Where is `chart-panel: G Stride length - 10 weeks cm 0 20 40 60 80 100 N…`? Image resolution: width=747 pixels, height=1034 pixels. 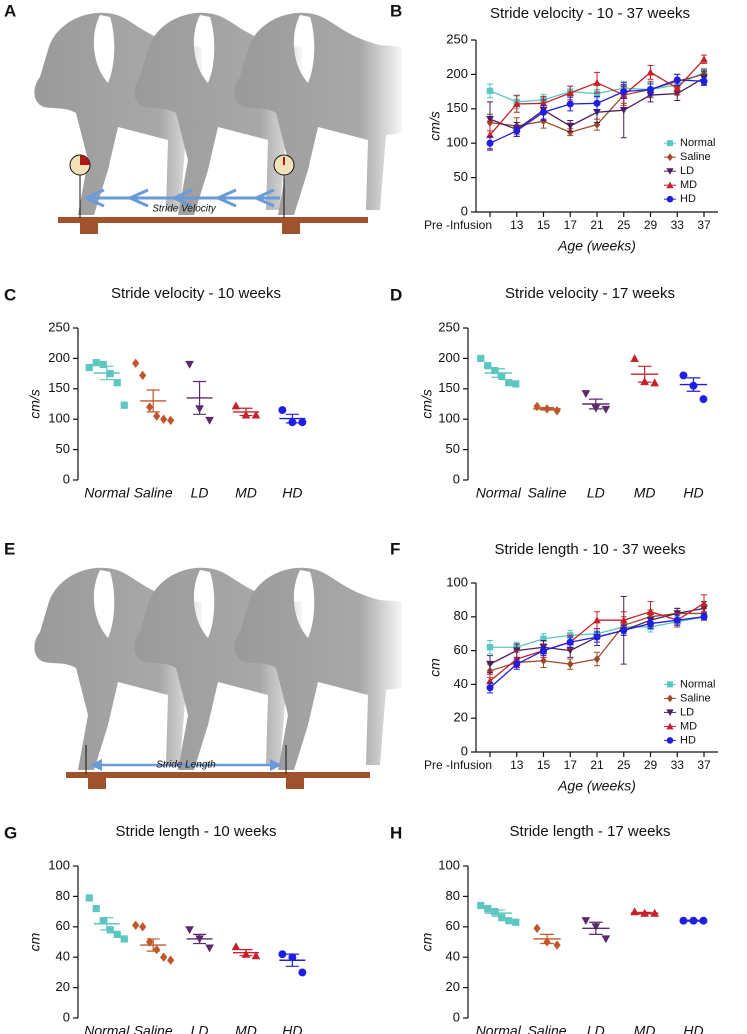
chart-panel: G Stride length - 10 weeks cm 0 20 40 60 80 100 N… is located at coordinates (155, 928).